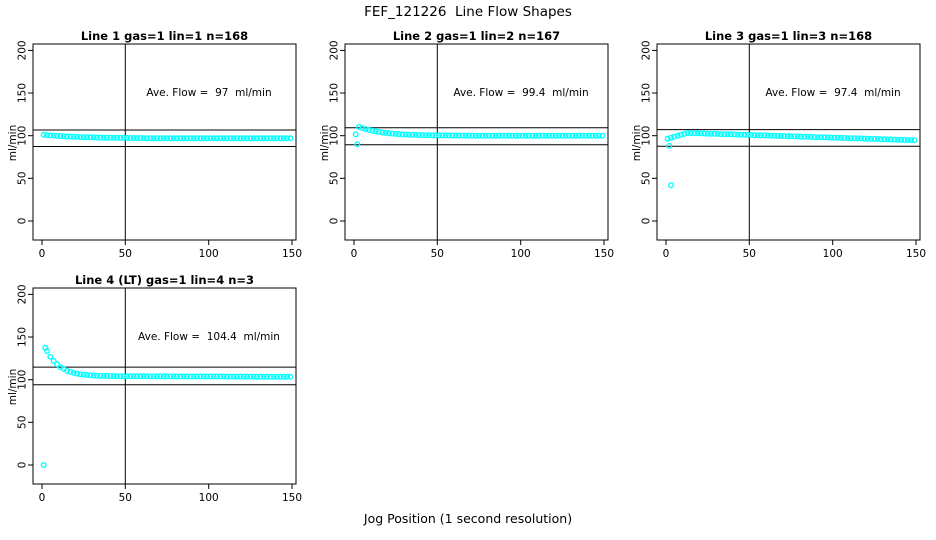 This screenshot has width=936, height=540. Describe the element at coordinates (164, 36) in the screenshot. I see `panel-title: Line 1 gas=1 lin=1 n=168` at that location.